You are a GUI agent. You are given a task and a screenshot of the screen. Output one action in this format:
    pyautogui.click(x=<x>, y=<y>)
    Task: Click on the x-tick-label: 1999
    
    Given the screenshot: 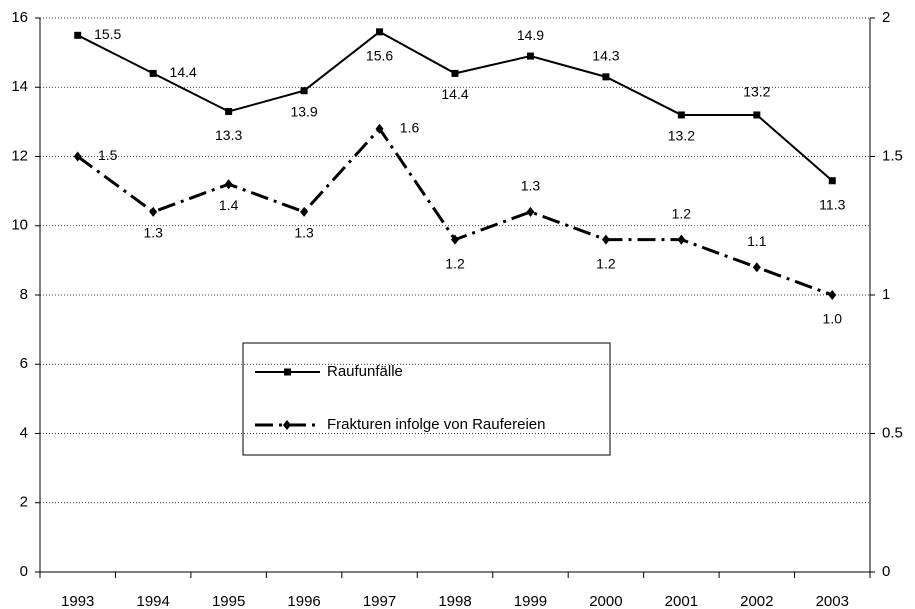 What is the action you would take?
    pyautogui.click(x=530, y=601)
    